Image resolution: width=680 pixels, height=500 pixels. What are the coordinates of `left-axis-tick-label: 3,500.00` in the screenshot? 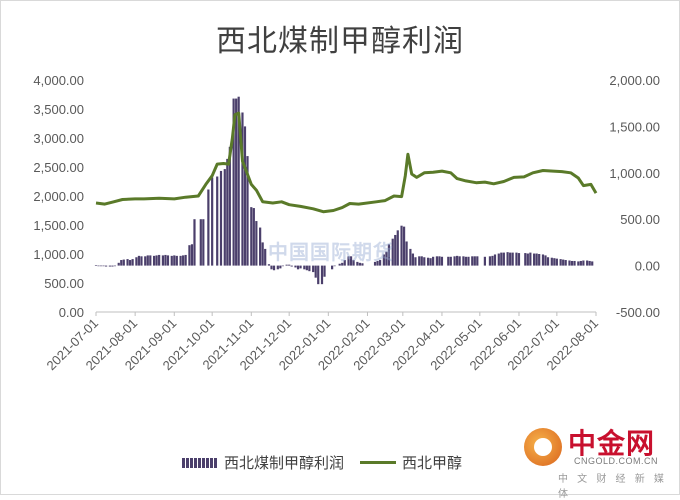 It's located at (58, 109).